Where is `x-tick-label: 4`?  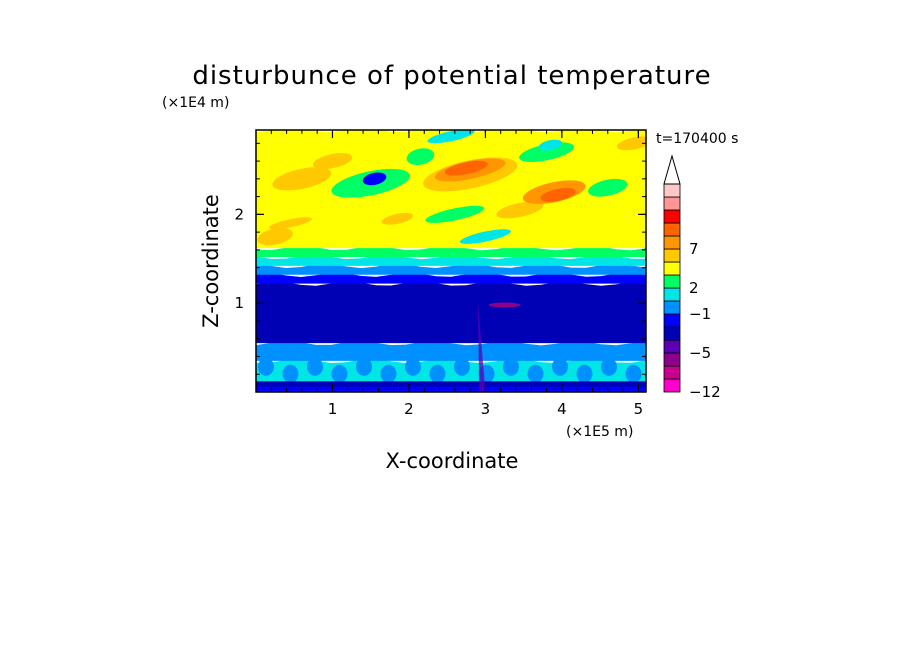 x-tick-label: 4 is located at coordinates (562, 409).